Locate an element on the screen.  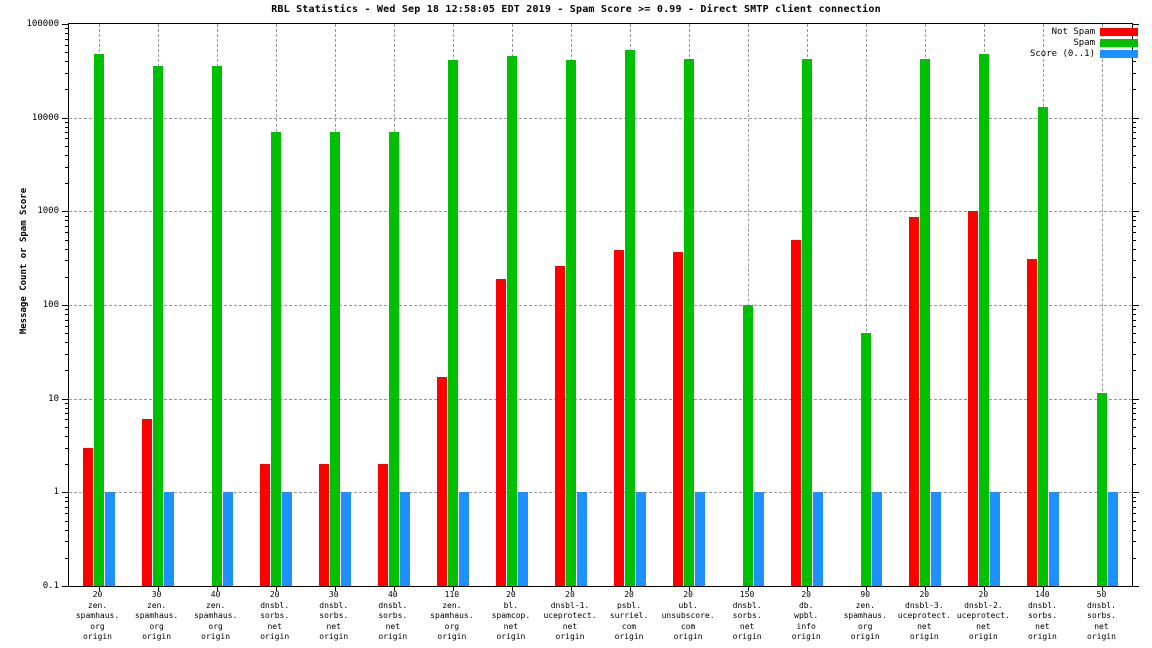
x-axis-label-line: 40 is located at coordinates (392, 594).